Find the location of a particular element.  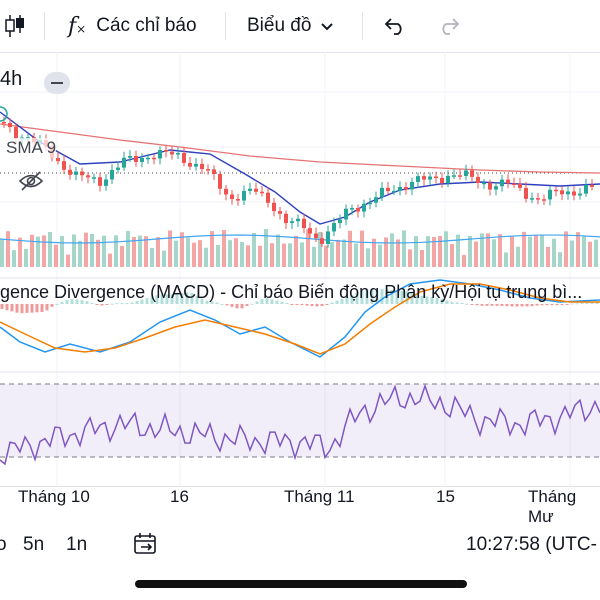

bottom-toolbar: o 5n 1n 10:27:58 (UTC- is located at coordinates (300, 544).